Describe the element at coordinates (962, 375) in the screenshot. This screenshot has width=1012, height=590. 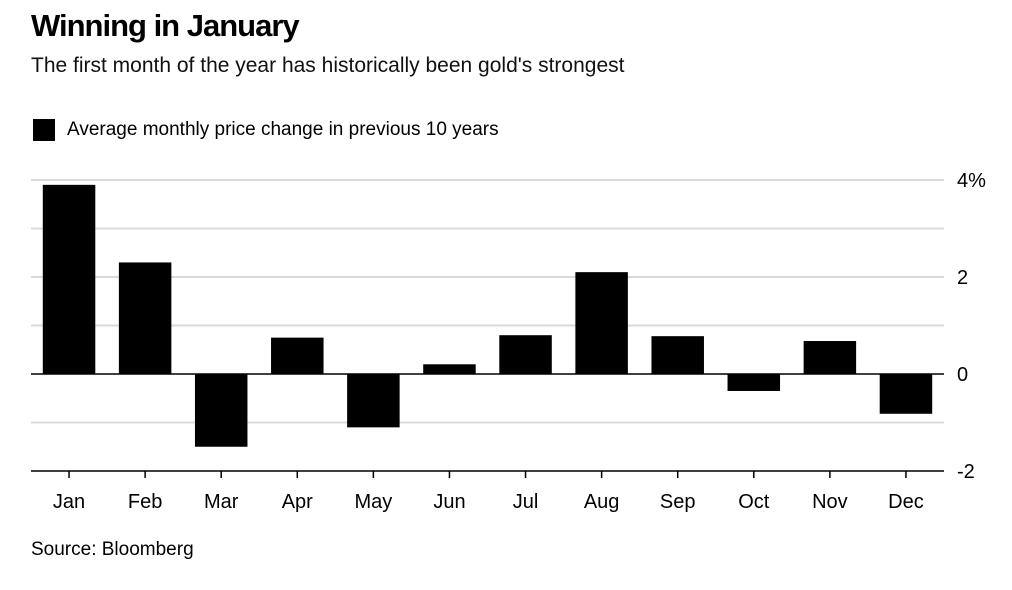
I see `y-tick-label: 0` at that location.